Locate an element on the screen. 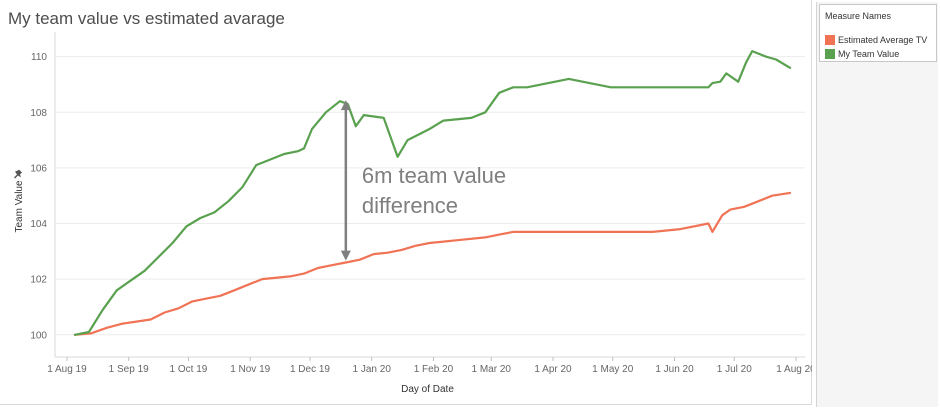 The height and width of the screenshot is (409, 940). chart-title: My team value vs estimated avarage is located at coordinates (146, 18).